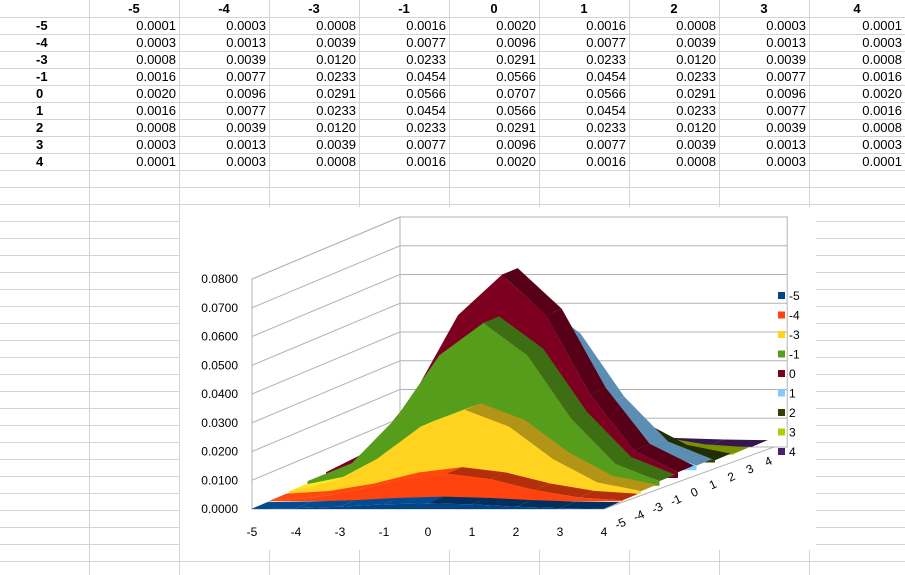  Describe the element at coordinates (857, 8) in the screenshot. I see `column-header-cell: 4` at that location.